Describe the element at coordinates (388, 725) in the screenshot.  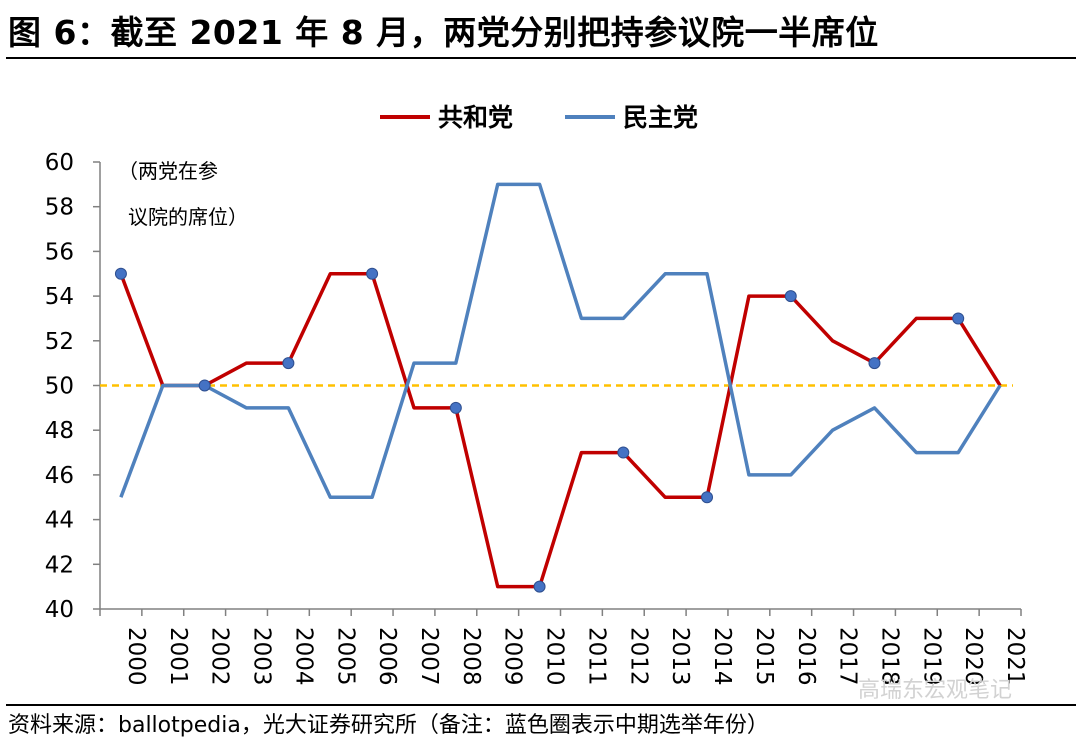
I see `source-note: 资料来源：ballotpedia，光大证券研究所（备注：蓝色圈表示中期选举年份）` at that location.